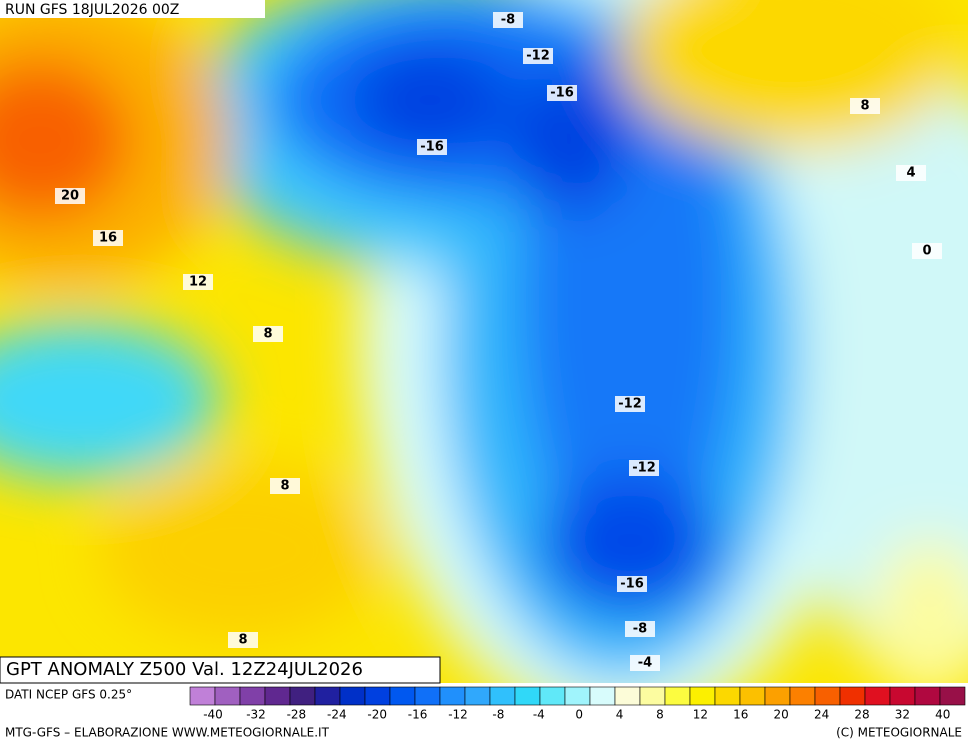 The width and height of the screenshot is (968, 749). Describe the element at coordinates (92, 10) in the screenshot. I see `run-label: RUN GFS 18JUL2026 00Z` at that location.